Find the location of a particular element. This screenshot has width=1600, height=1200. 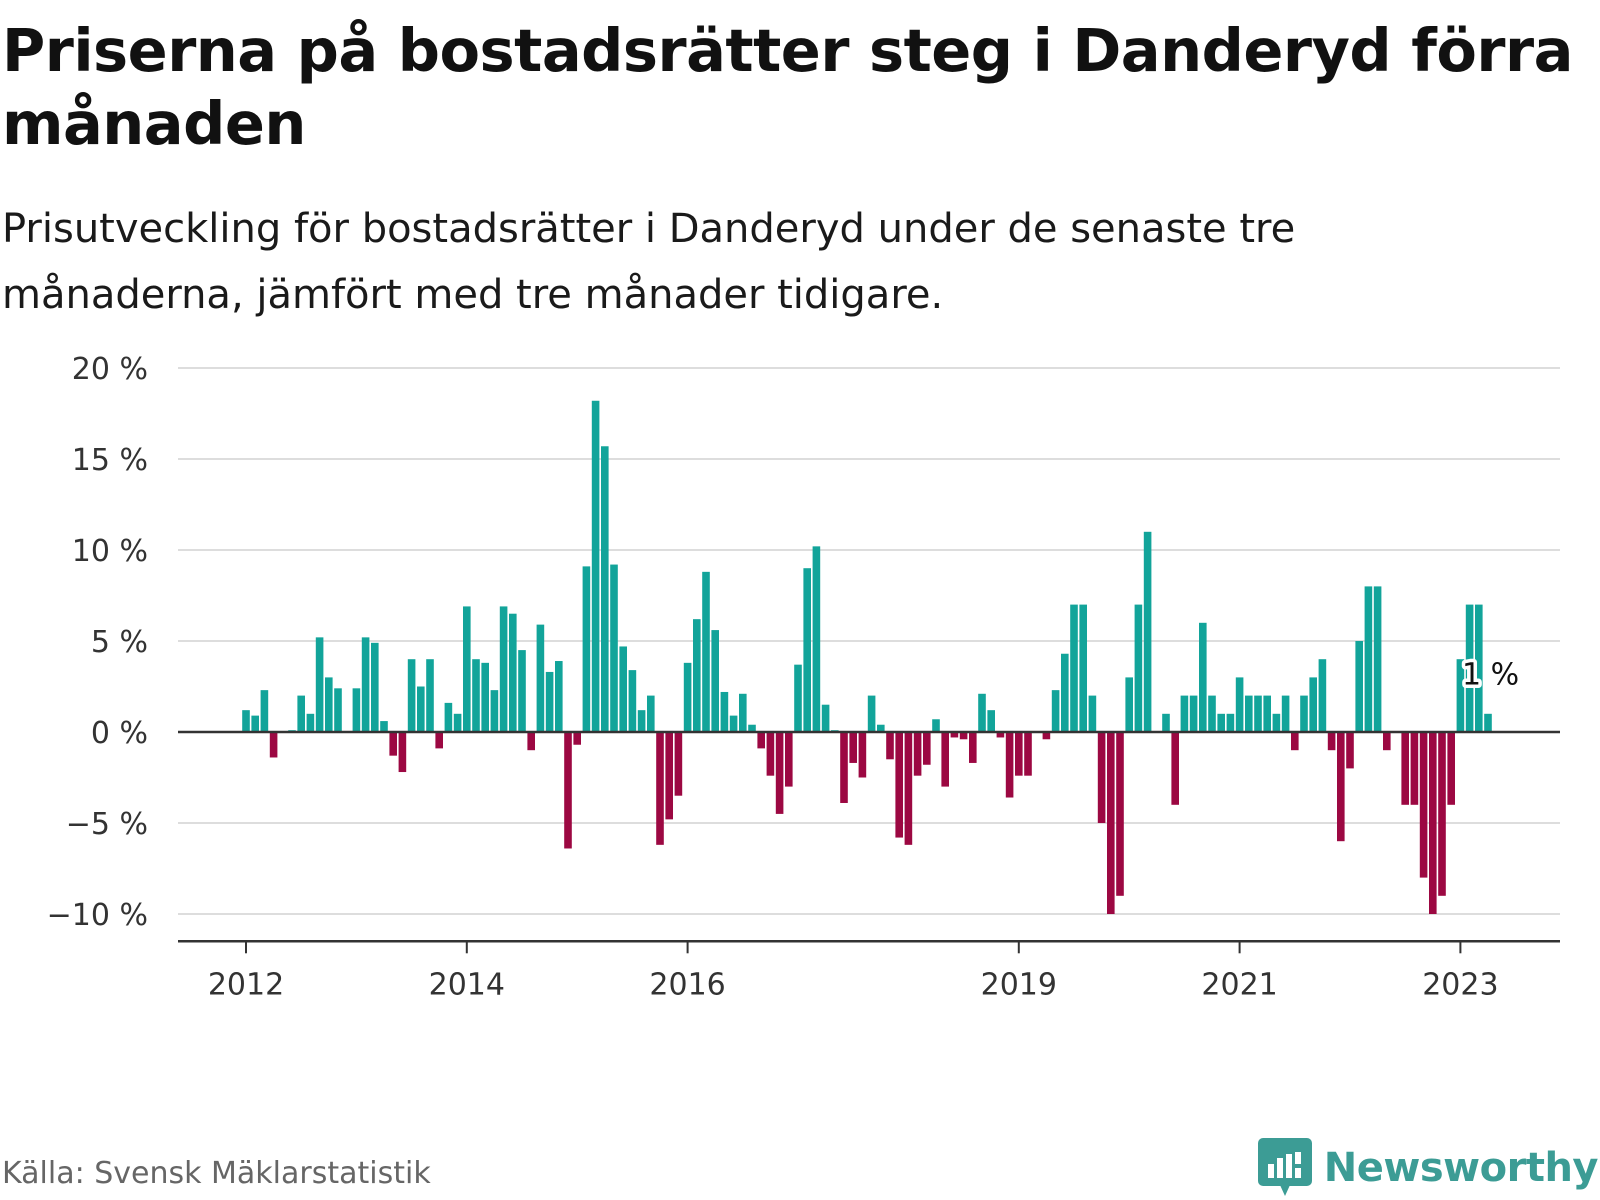

y-tick-label: 10 % is located at coordinates (110, 551).